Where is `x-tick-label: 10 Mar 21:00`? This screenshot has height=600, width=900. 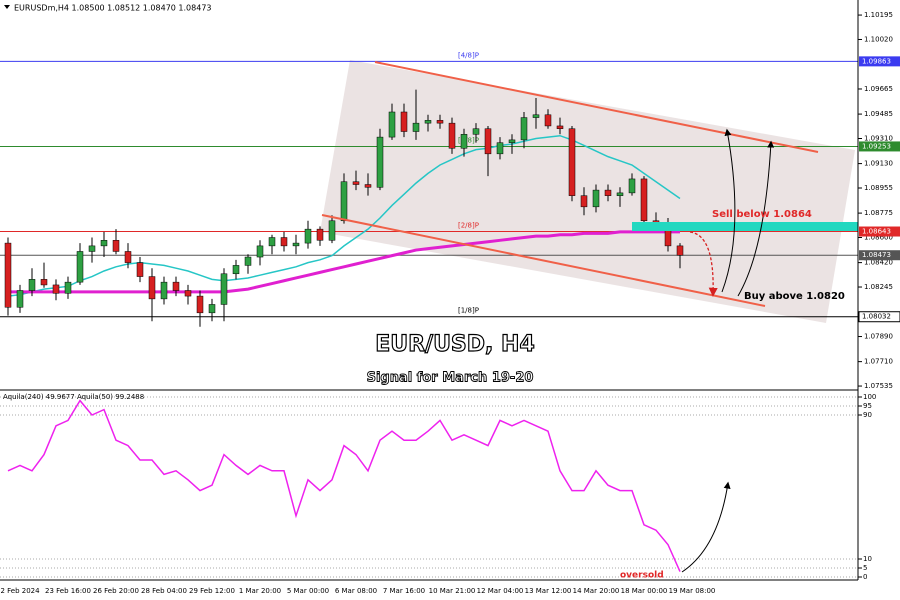
x-tick-label: 10 Mar 21:00 is located at coordinates (452, 591).